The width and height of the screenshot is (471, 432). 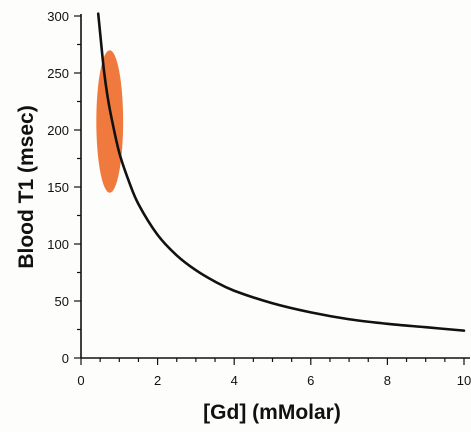 What do you see at coordinates (310, 380) in the screenshot?
I see `x-tick-label: 6` at bounding box center [310, 380].